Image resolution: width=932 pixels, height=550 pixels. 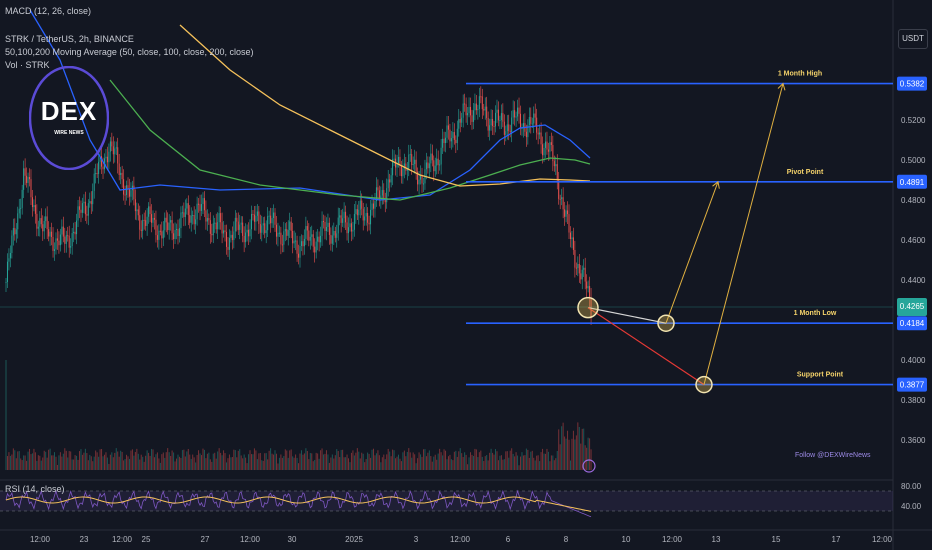 What do you see at coordinates (716, 184) in the screenshot?
I see `arrowhead-pivot` at bounding box center [716, 184].